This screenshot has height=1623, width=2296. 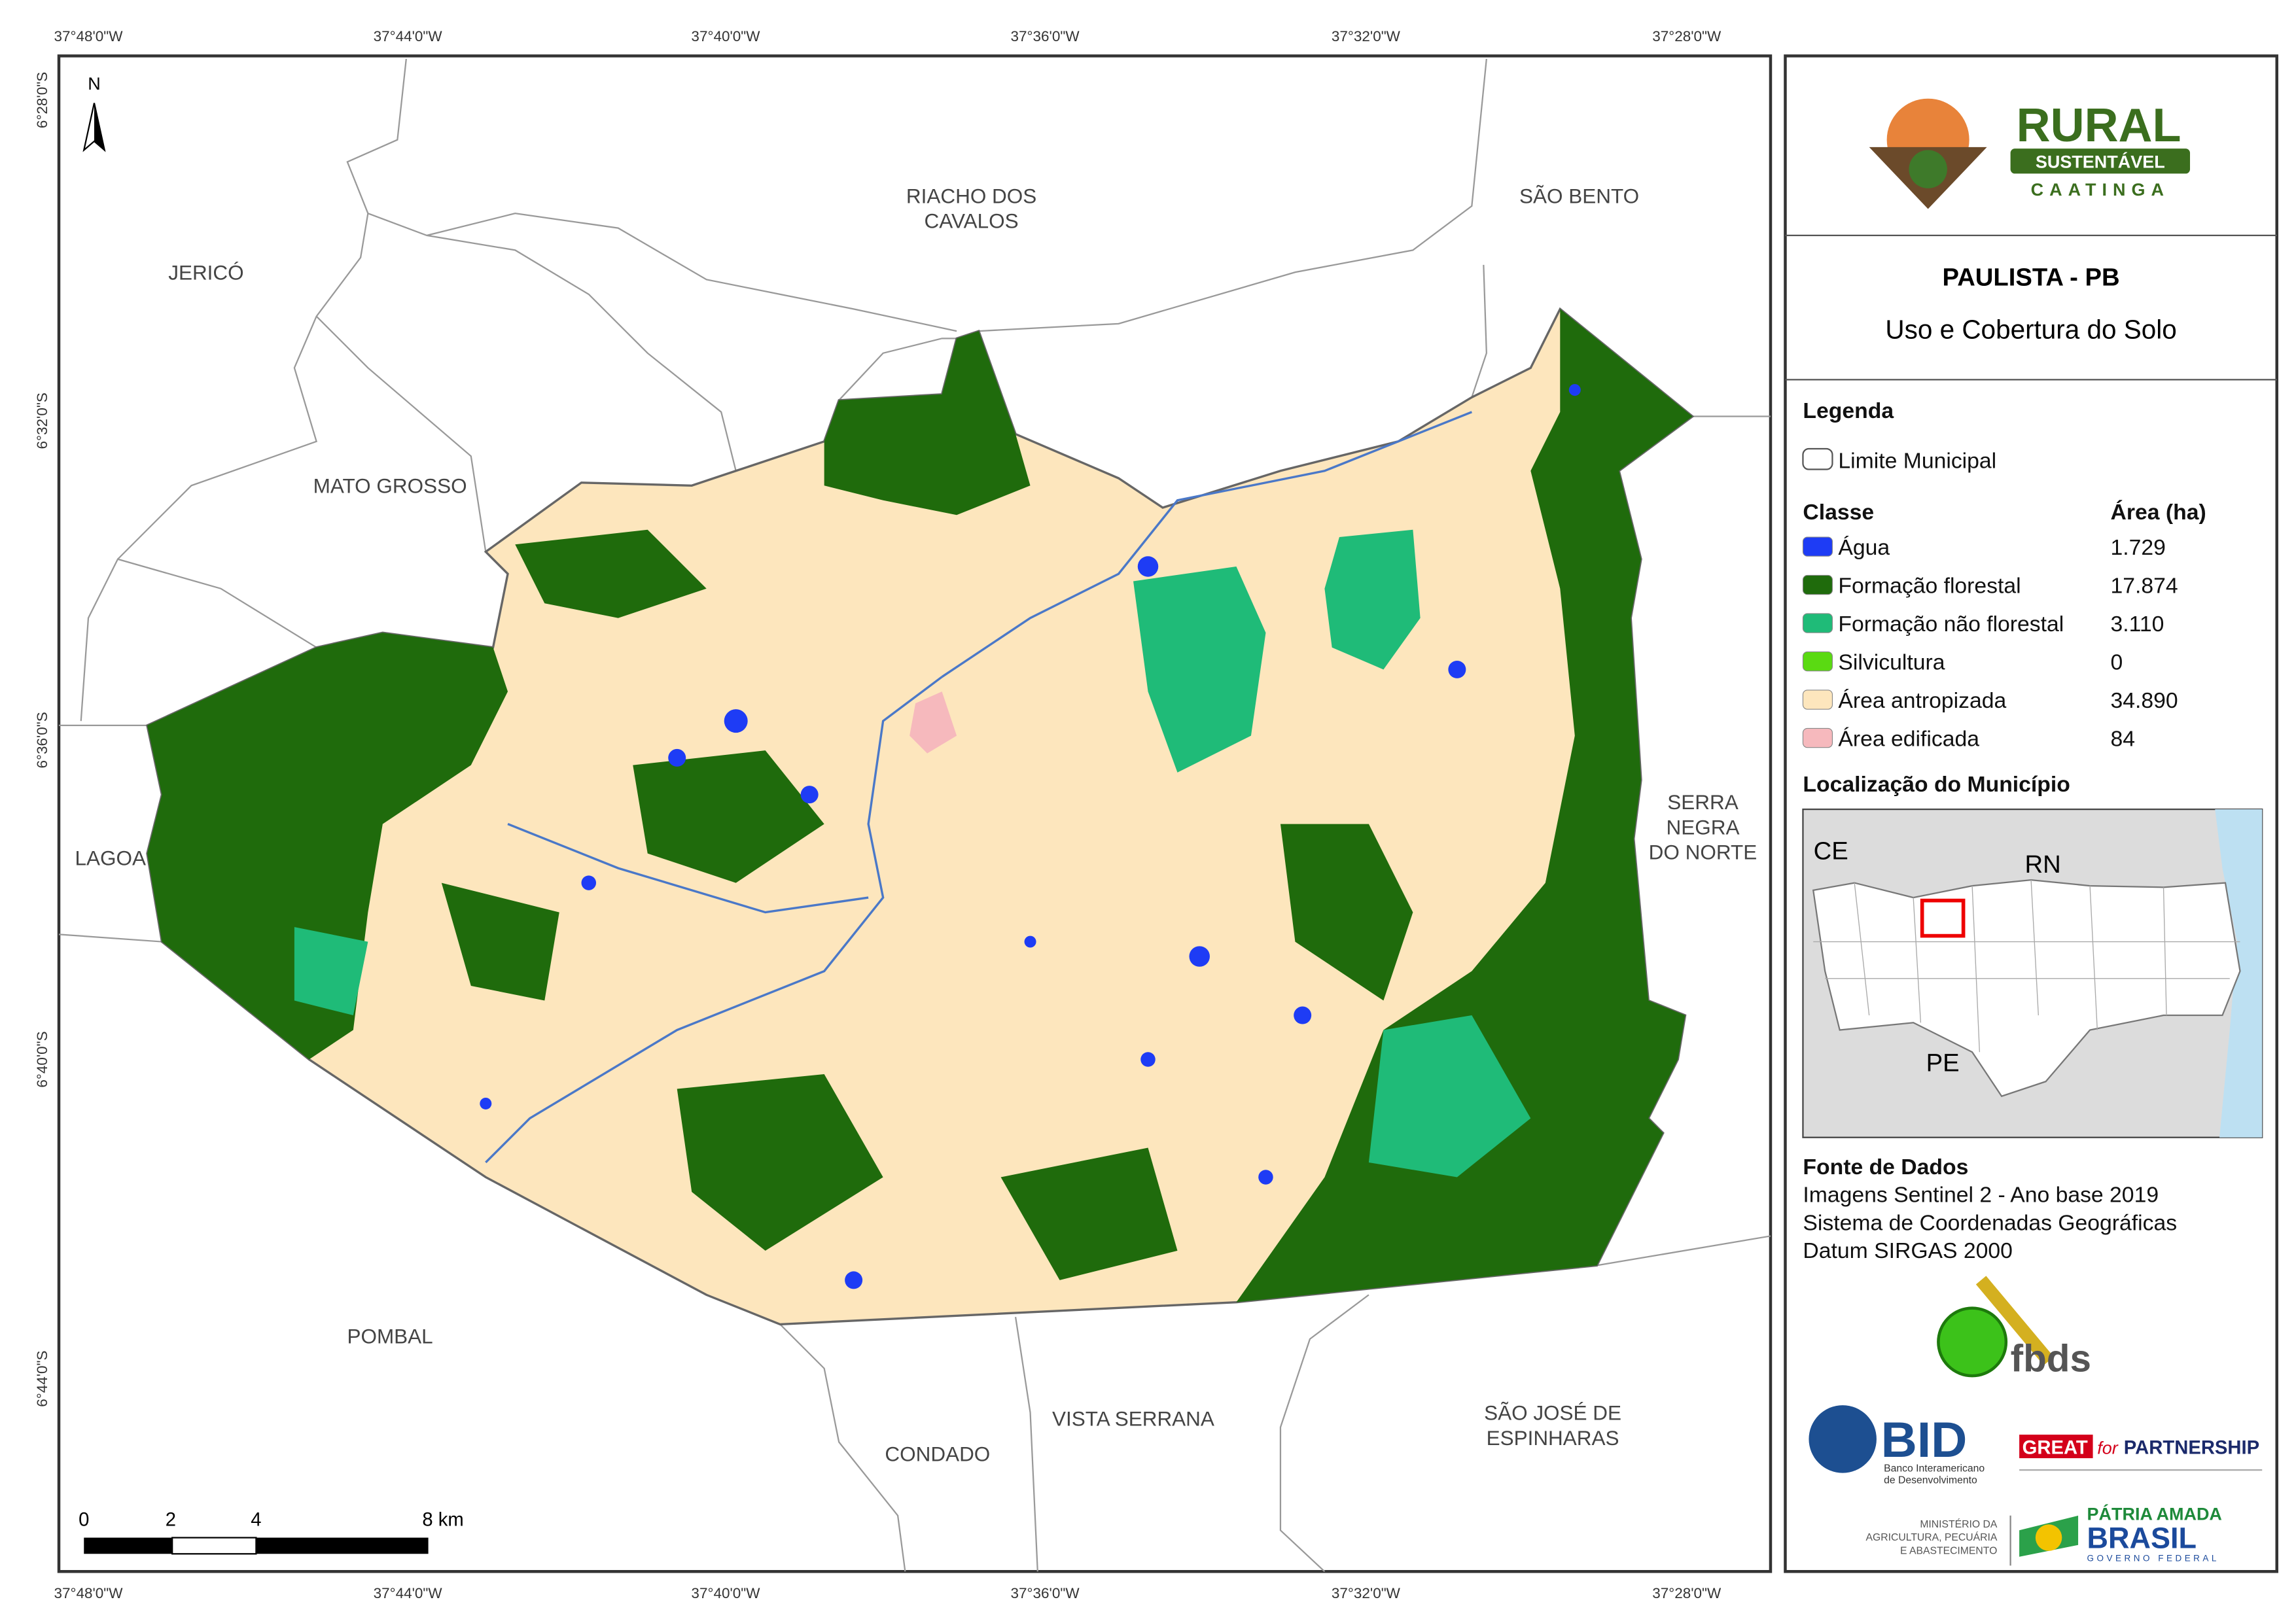 What do you see at coordinates (2138, 548) in the screenshot?
I see `legend-area: 1.729` at bounding box center [2138, 548].